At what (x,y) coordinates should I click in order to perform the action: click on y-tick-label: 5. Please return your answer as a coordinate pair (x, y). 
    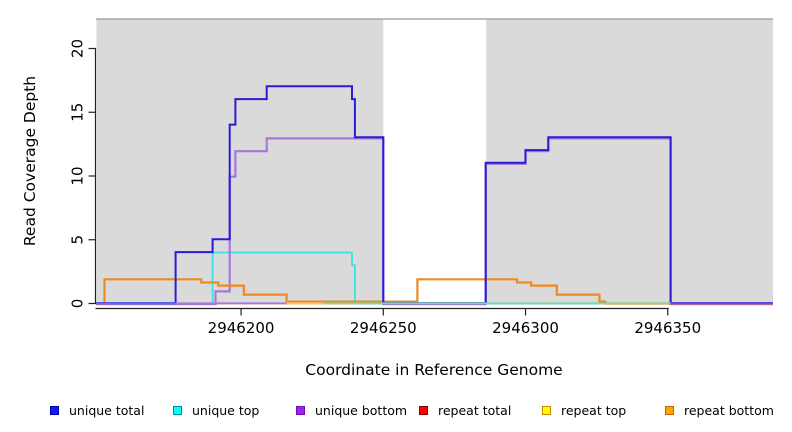
    Looking at the image, I should click on (78, 240).